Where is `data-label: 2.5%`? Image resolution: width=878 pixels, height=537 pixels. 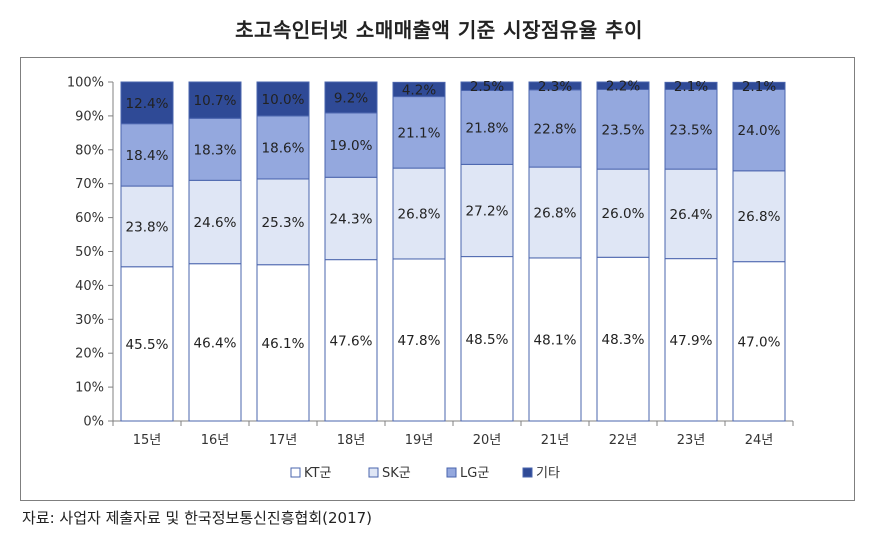 data-label: 2.5% is located at coordinates (487, 87).